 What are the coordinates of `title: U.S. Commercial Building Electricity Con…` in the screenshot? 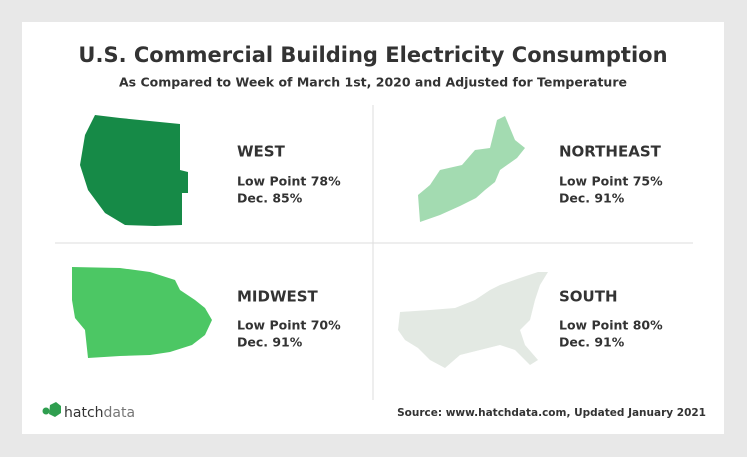 It's located at (372, 55).